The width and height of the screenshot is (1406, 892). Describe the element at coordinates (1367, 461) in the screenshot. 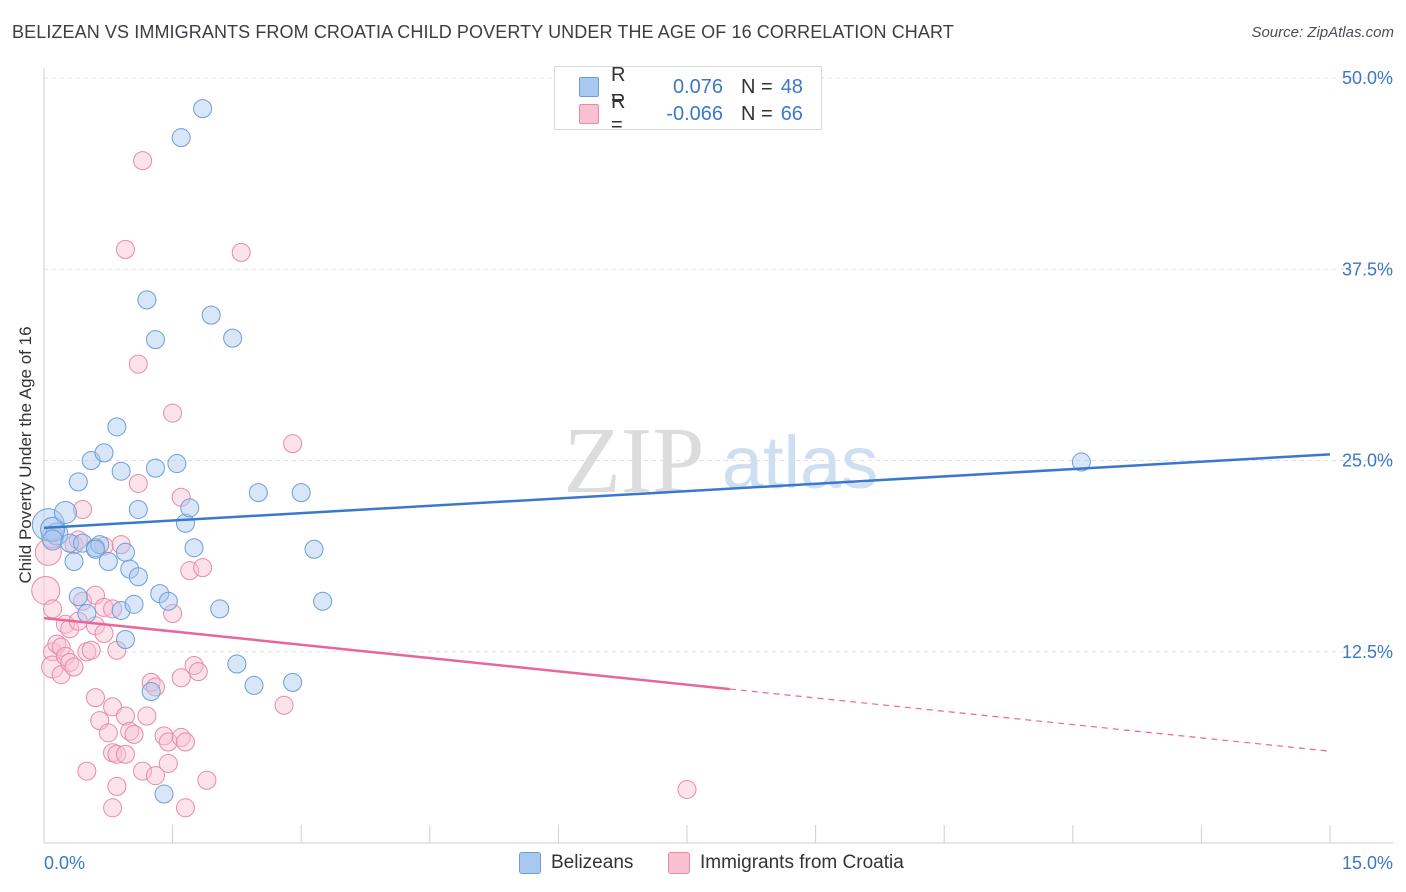

I see `y-tick-label: 25.0%` at that location.